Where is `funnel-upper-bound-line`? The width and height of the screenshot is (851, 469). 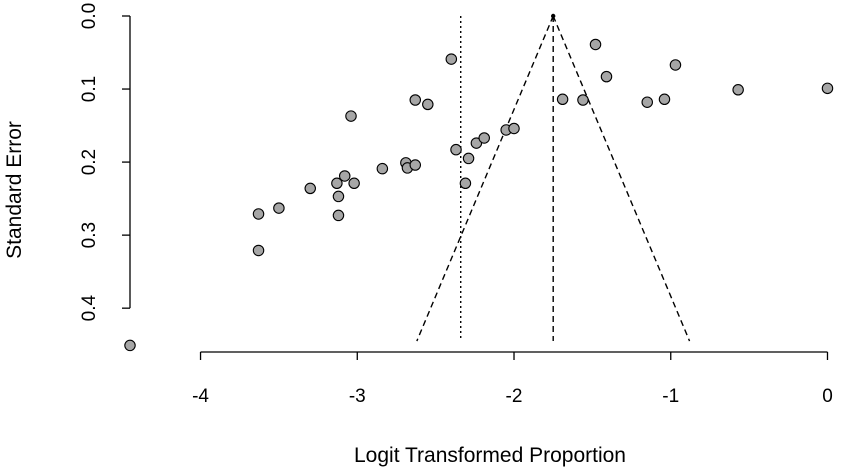
funnel-upper-bound-line is located at coordinates (621, 178).